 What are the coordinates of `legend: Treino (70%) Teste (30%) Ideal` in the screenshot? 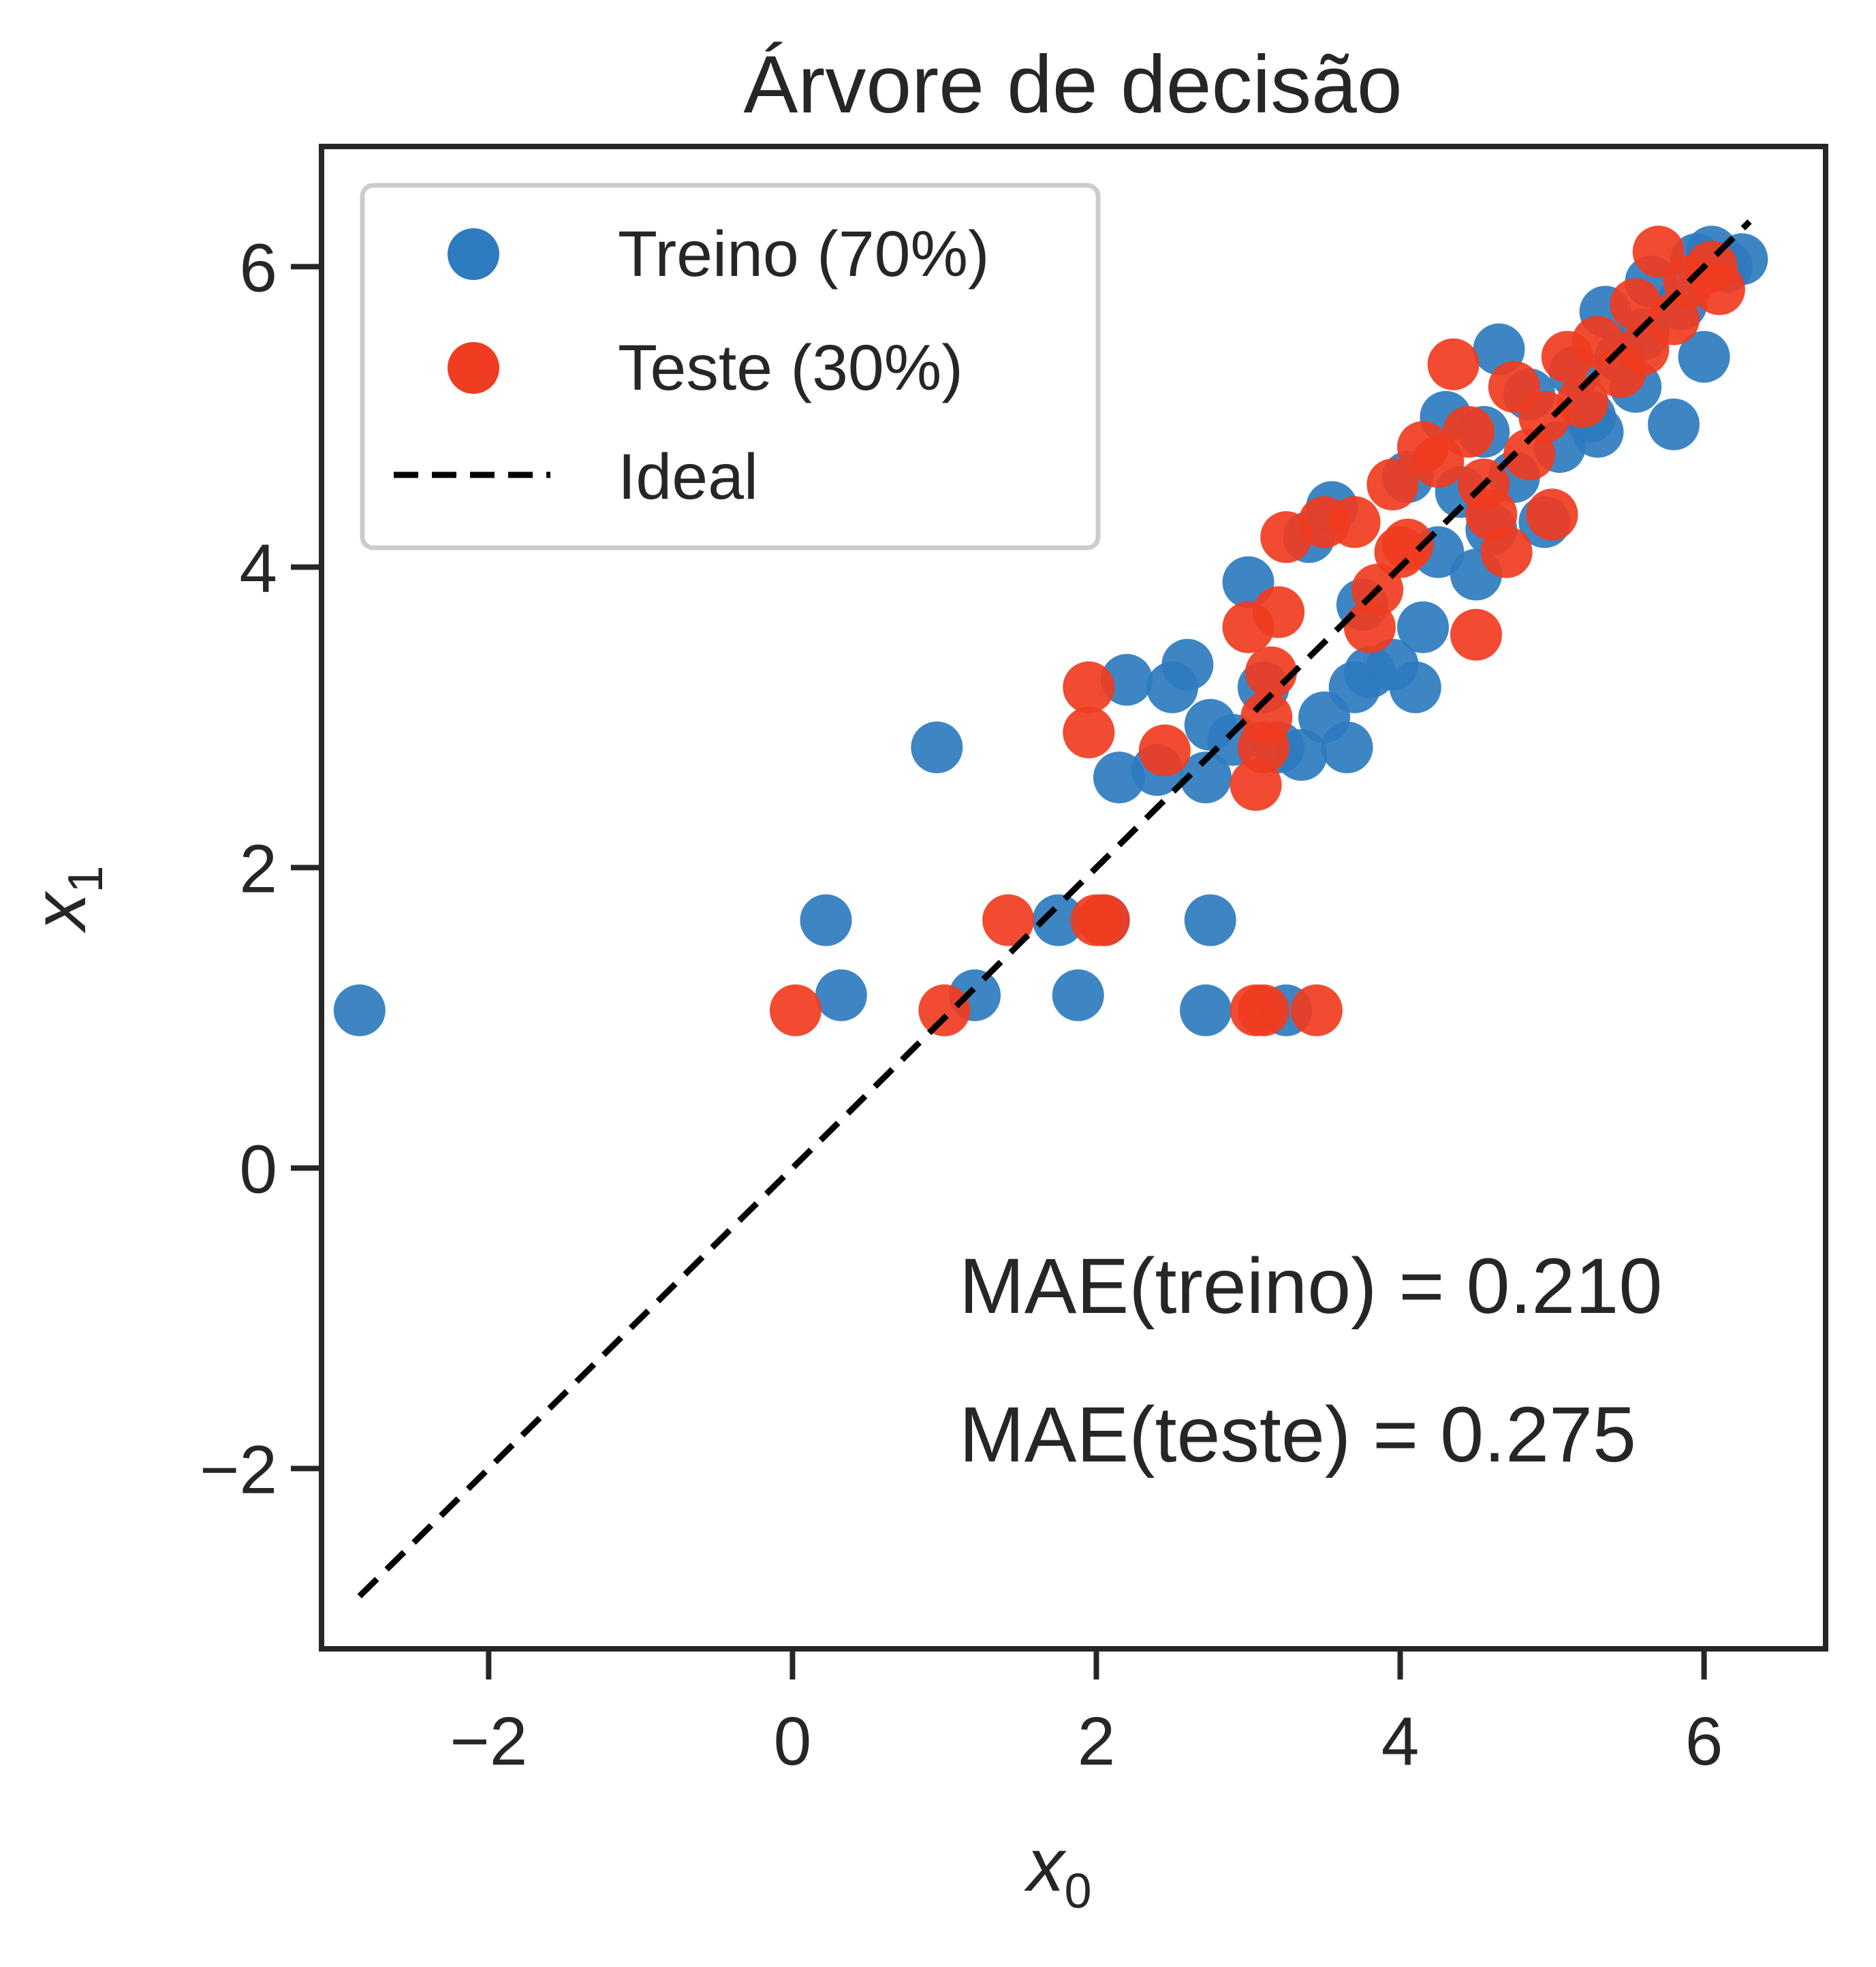 It's located at (731, 367).